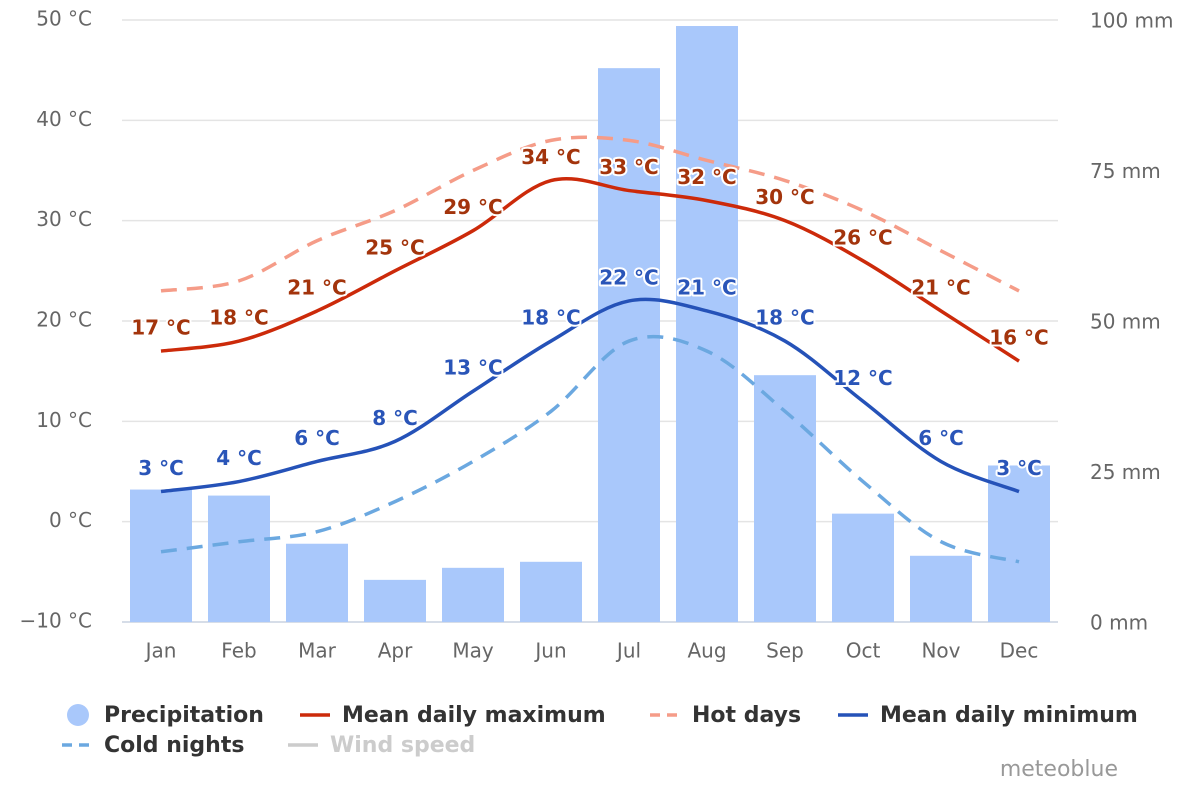 Image resolution: width=1200 pixels, height=800 pixels. What do you see at coordinates (1125, 171) in the screenshot?
I see `y2-tick-label: 75 mm` at bounding box center [1125, 171].